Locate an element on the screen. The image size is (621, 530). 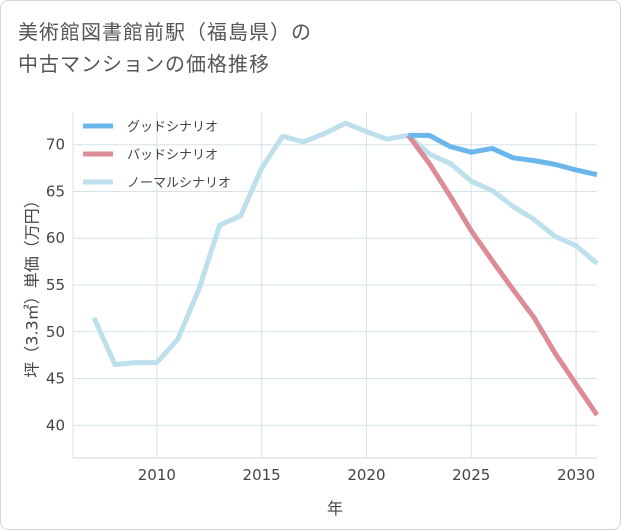
chart-title-line2: 中古マンションの価格推移 is located at coordinates (144, 64).